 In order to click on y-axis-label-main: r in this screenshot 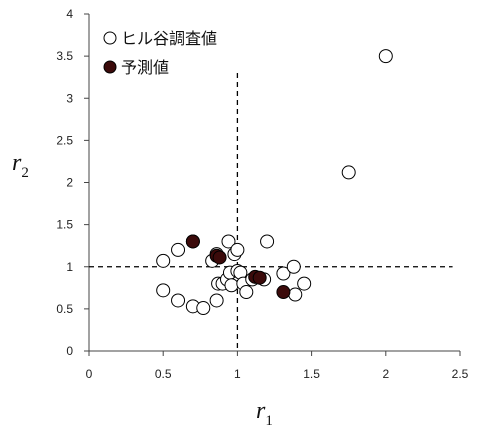, I will do `click(17, 163)`.